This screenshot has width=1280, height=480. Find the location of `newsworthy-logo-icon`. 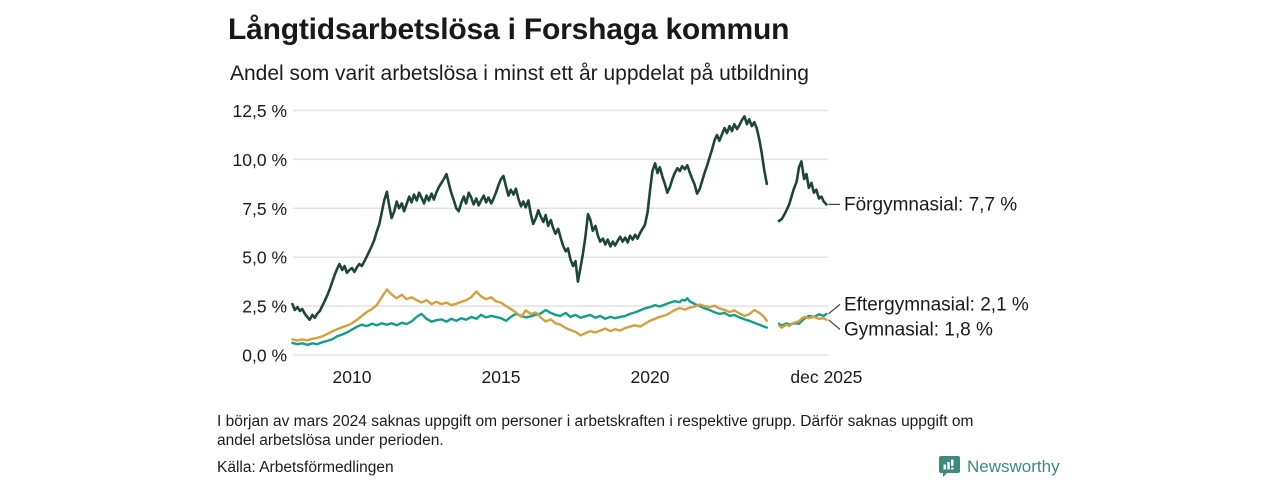

newsworthy-logo-icon is located at coordinates (949, 466).